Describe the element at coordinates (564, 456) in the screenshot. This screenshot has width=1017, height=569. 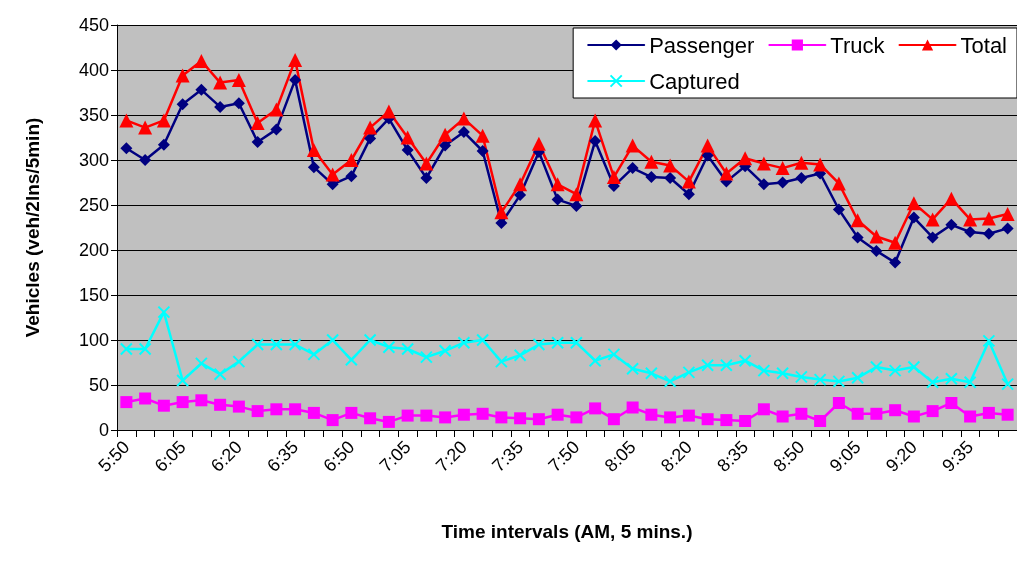
I see `x-tick-label: 7:50` at that location.